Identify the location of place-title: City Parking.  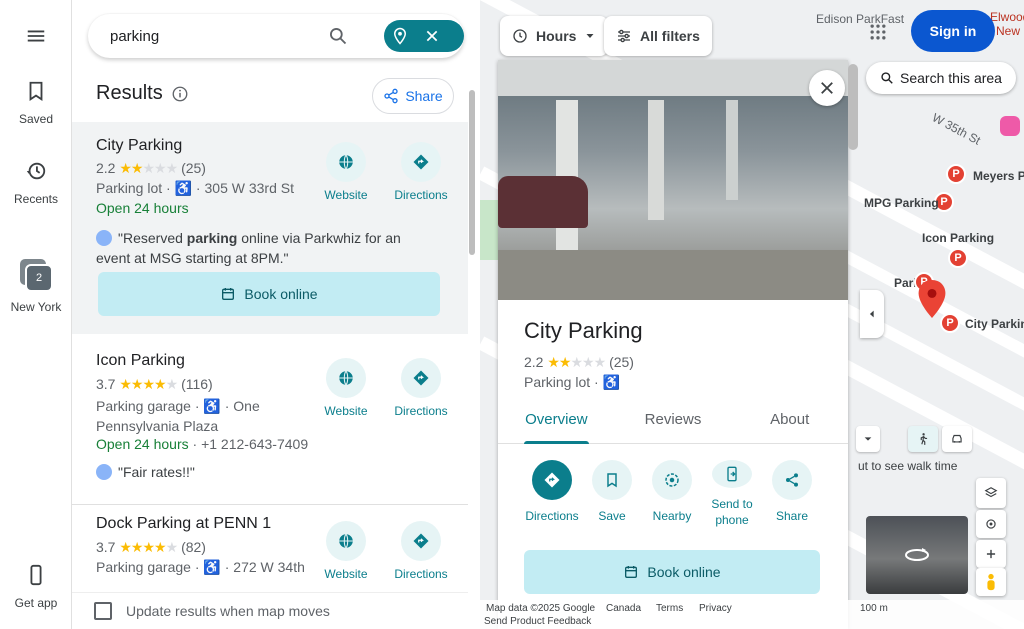
(583, 330).